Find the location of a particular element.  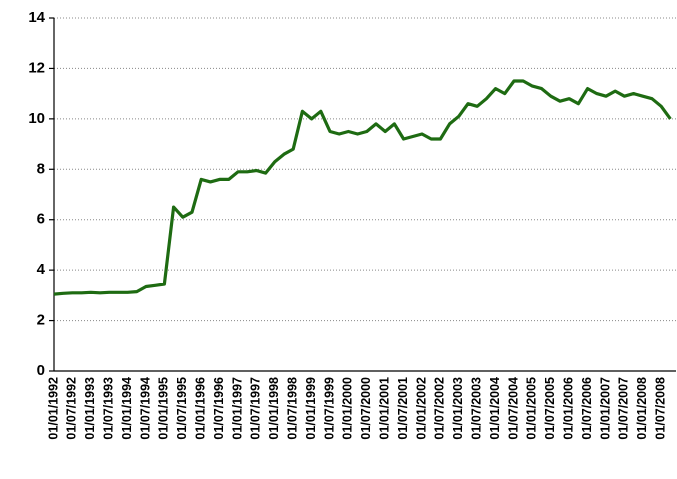

y-tick-label: 10 is located at coordinates (36, 118).